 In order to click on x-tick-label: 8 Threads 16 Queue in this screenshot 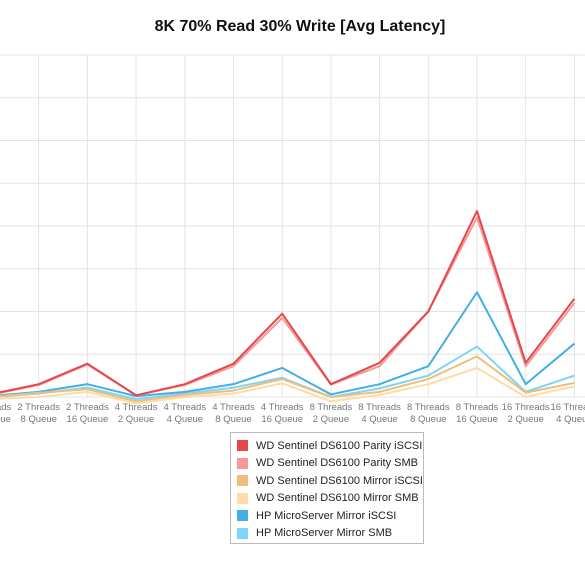, I will do `click(477, 413)`.